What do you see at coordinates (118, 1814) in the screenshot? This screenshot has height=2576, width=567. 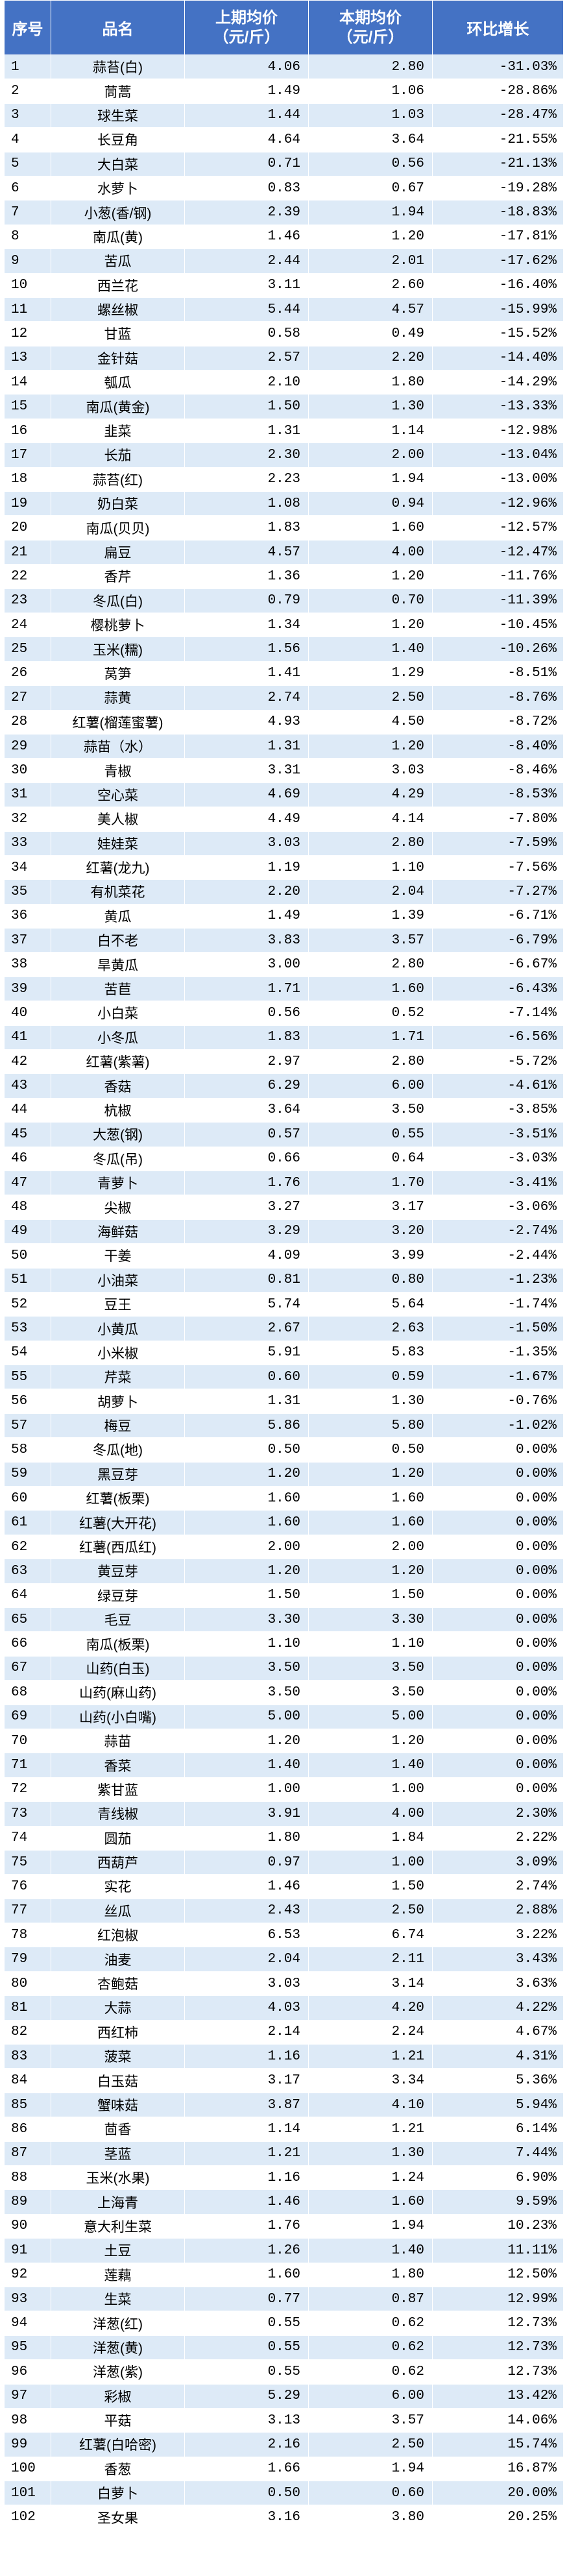 I see `row-name: 青线椒` at bounding box center [118, 1814].